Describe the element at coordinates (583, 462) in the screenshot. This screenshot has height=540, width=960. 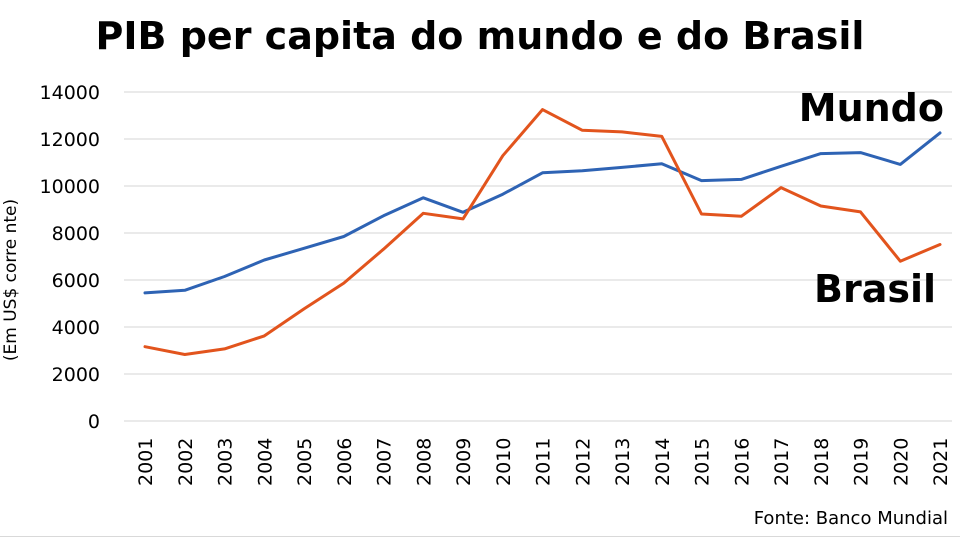
I see `x-tick-label: 2012` at that location.